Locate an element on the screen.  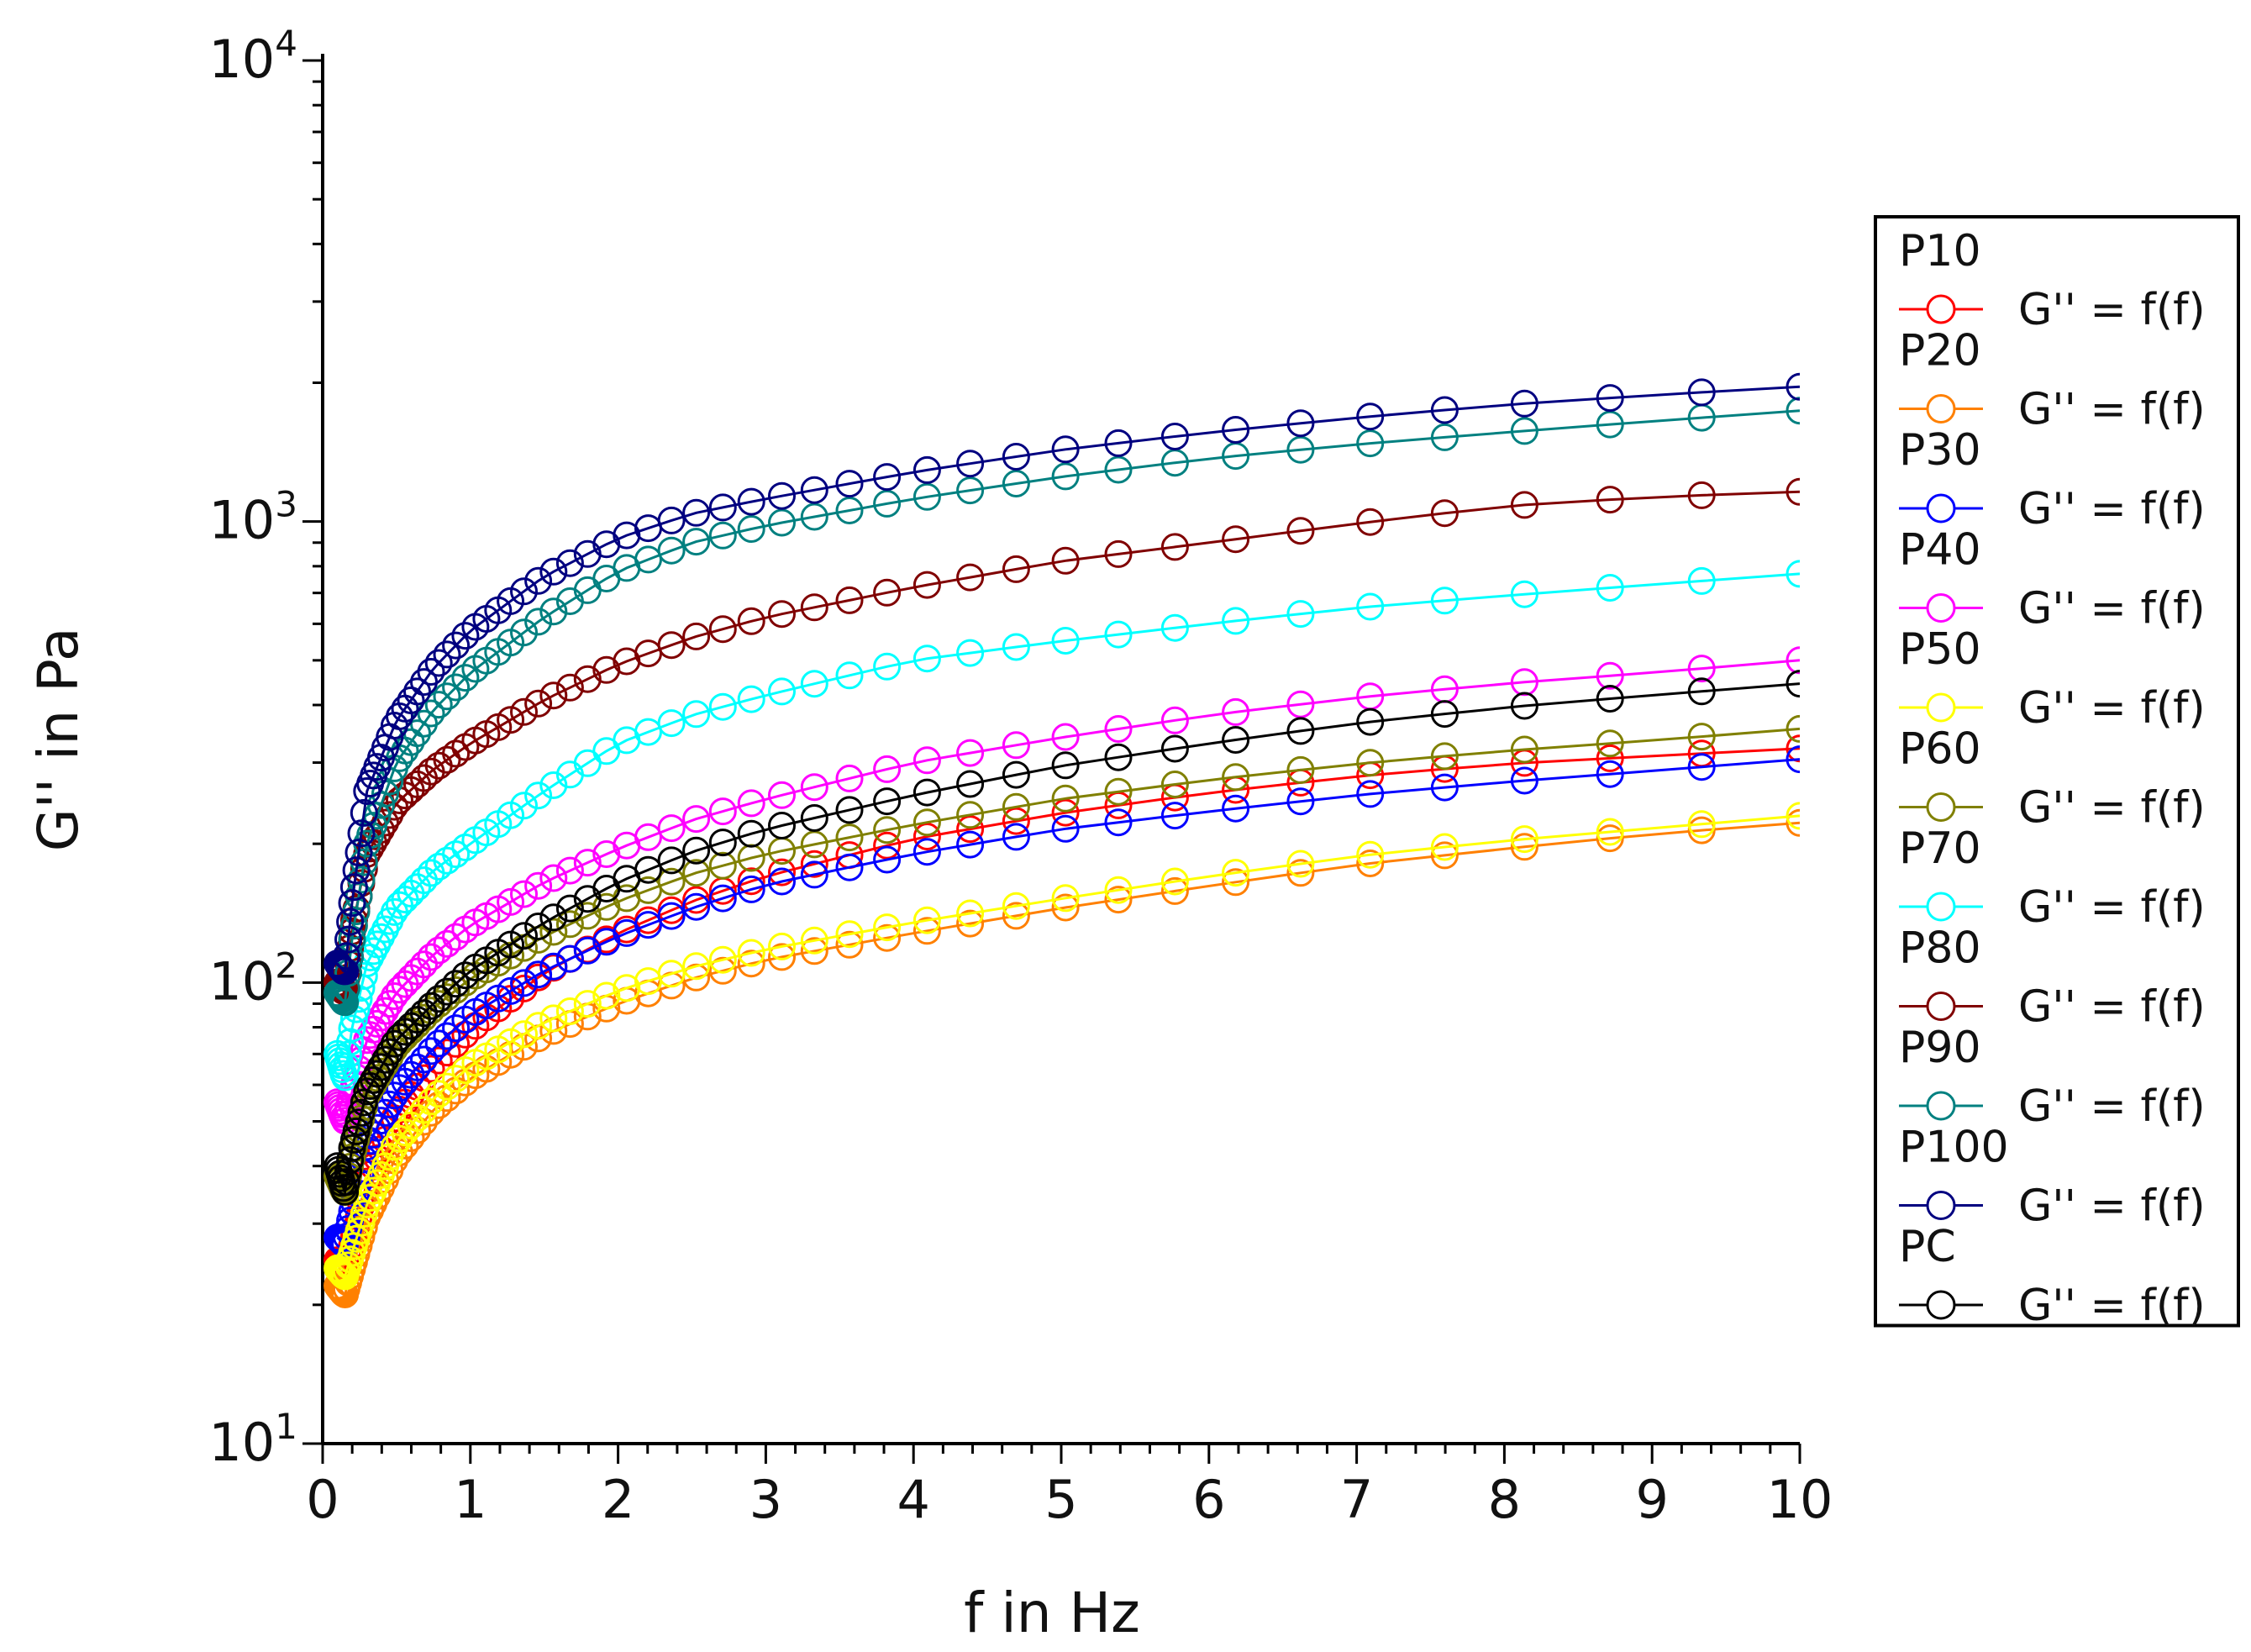
legend-series-name: P60 is located at coordinates (1940, 750).